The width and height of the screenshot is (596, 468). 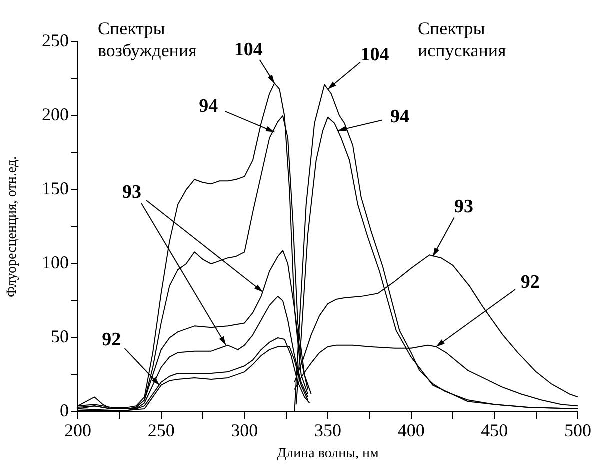 What do you see at coordinates (411, 430) in the screenshot?
I see `x-tick-label: 400` at bounding box center [411, 430].